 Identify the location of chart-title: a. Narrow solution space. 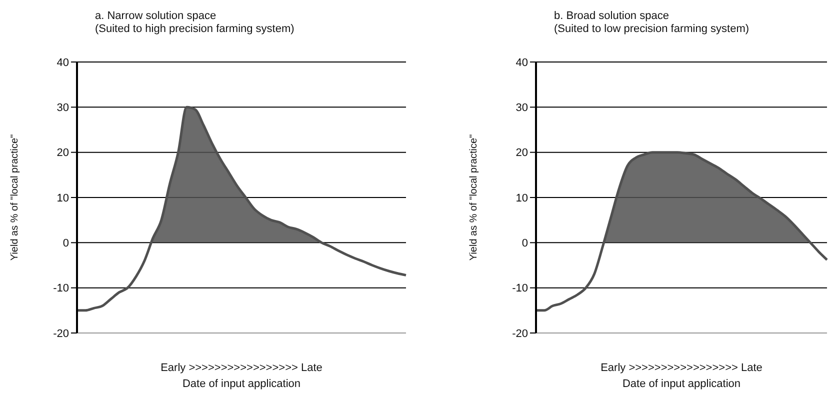
(155, 16).